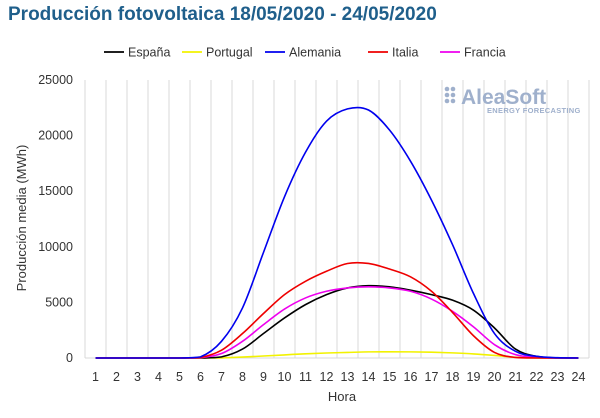  What do you see at coordinates (450, 95) in the screenshot?
I see `logo-dots-icon` at bounding box center [450, 95].